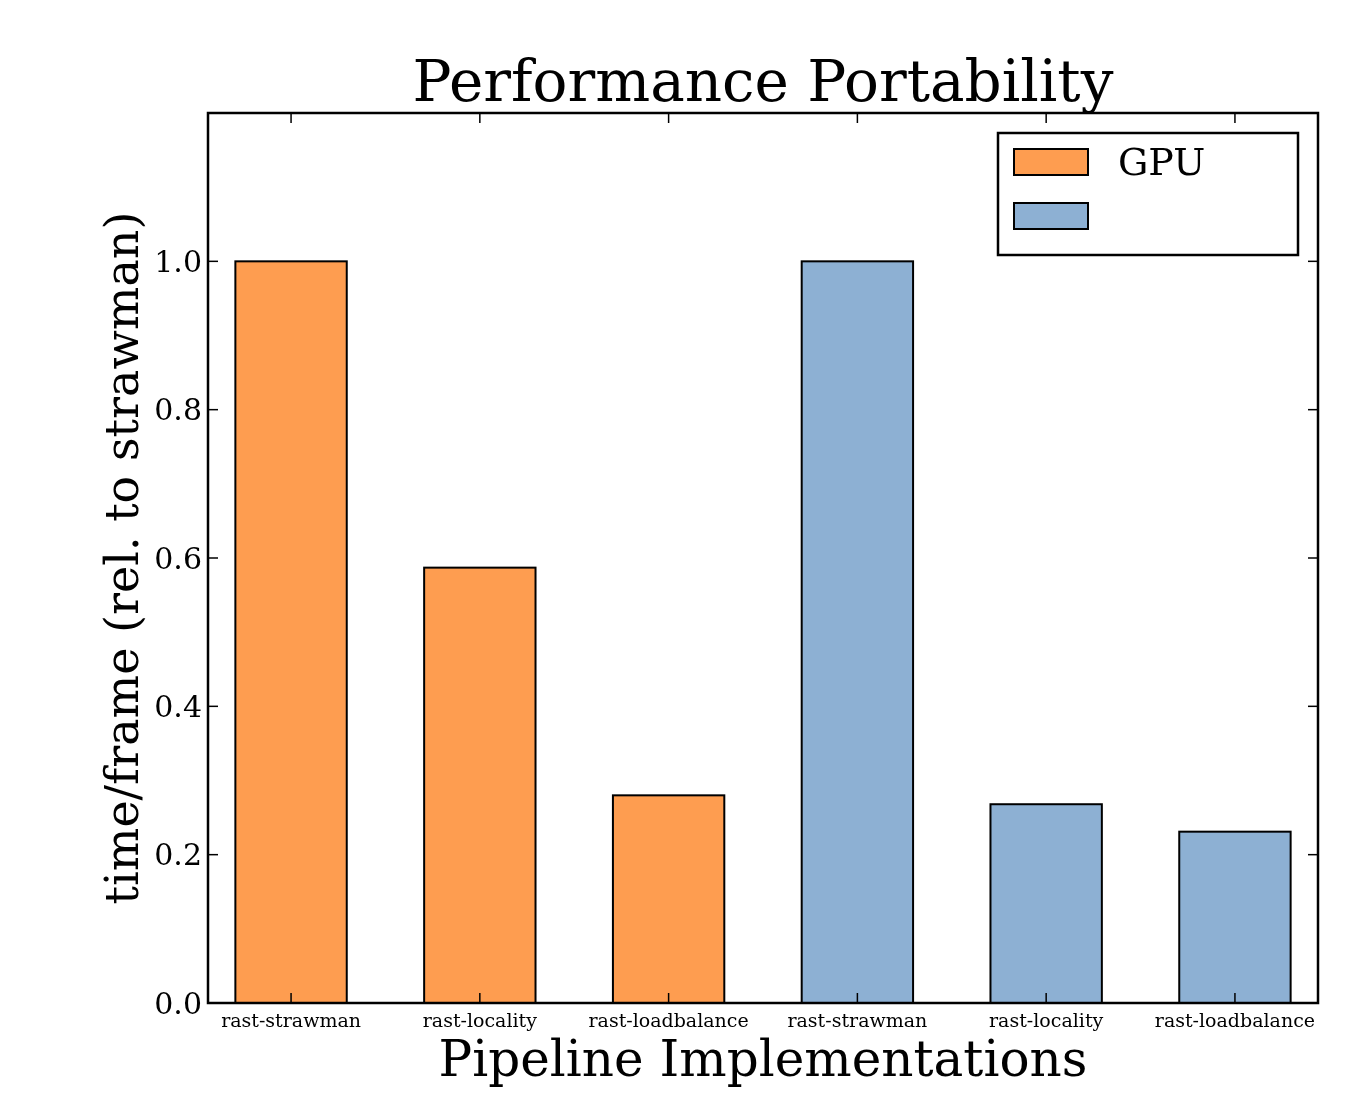  Describe the element at coordinates (1162, 162) in the screenshot. I see `legend-label: GPU` at that location.